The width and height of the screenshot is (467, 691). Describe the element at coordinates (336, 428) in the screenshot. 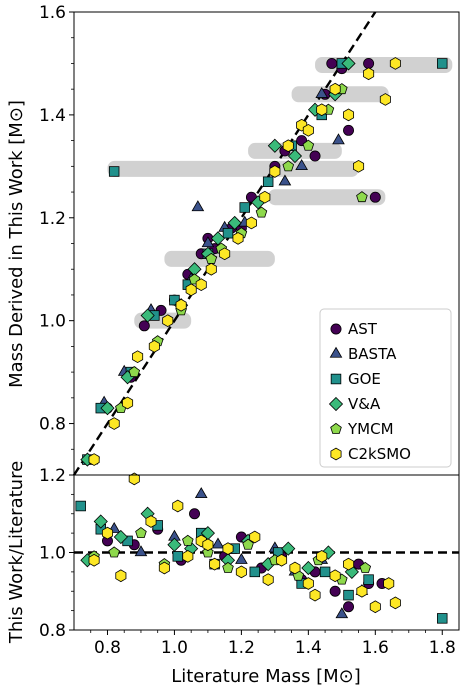

I see `legend-marker-ymcm` at that location.